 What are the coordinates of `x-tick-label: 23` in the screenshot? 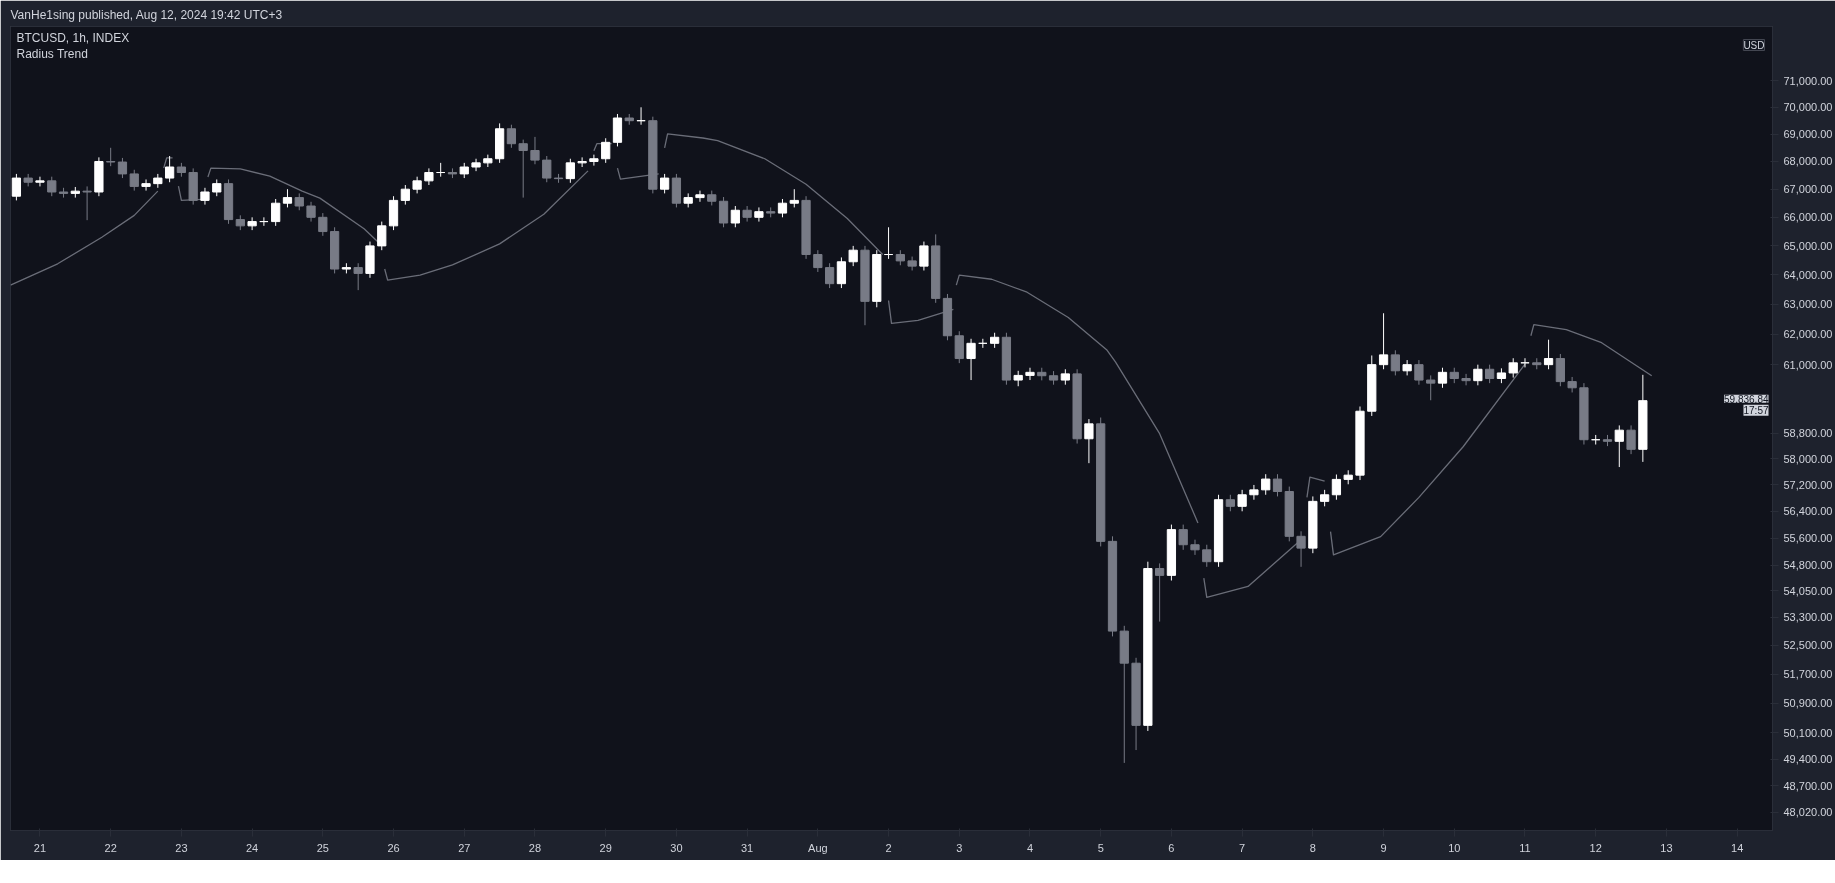 It's located at (181, 847).